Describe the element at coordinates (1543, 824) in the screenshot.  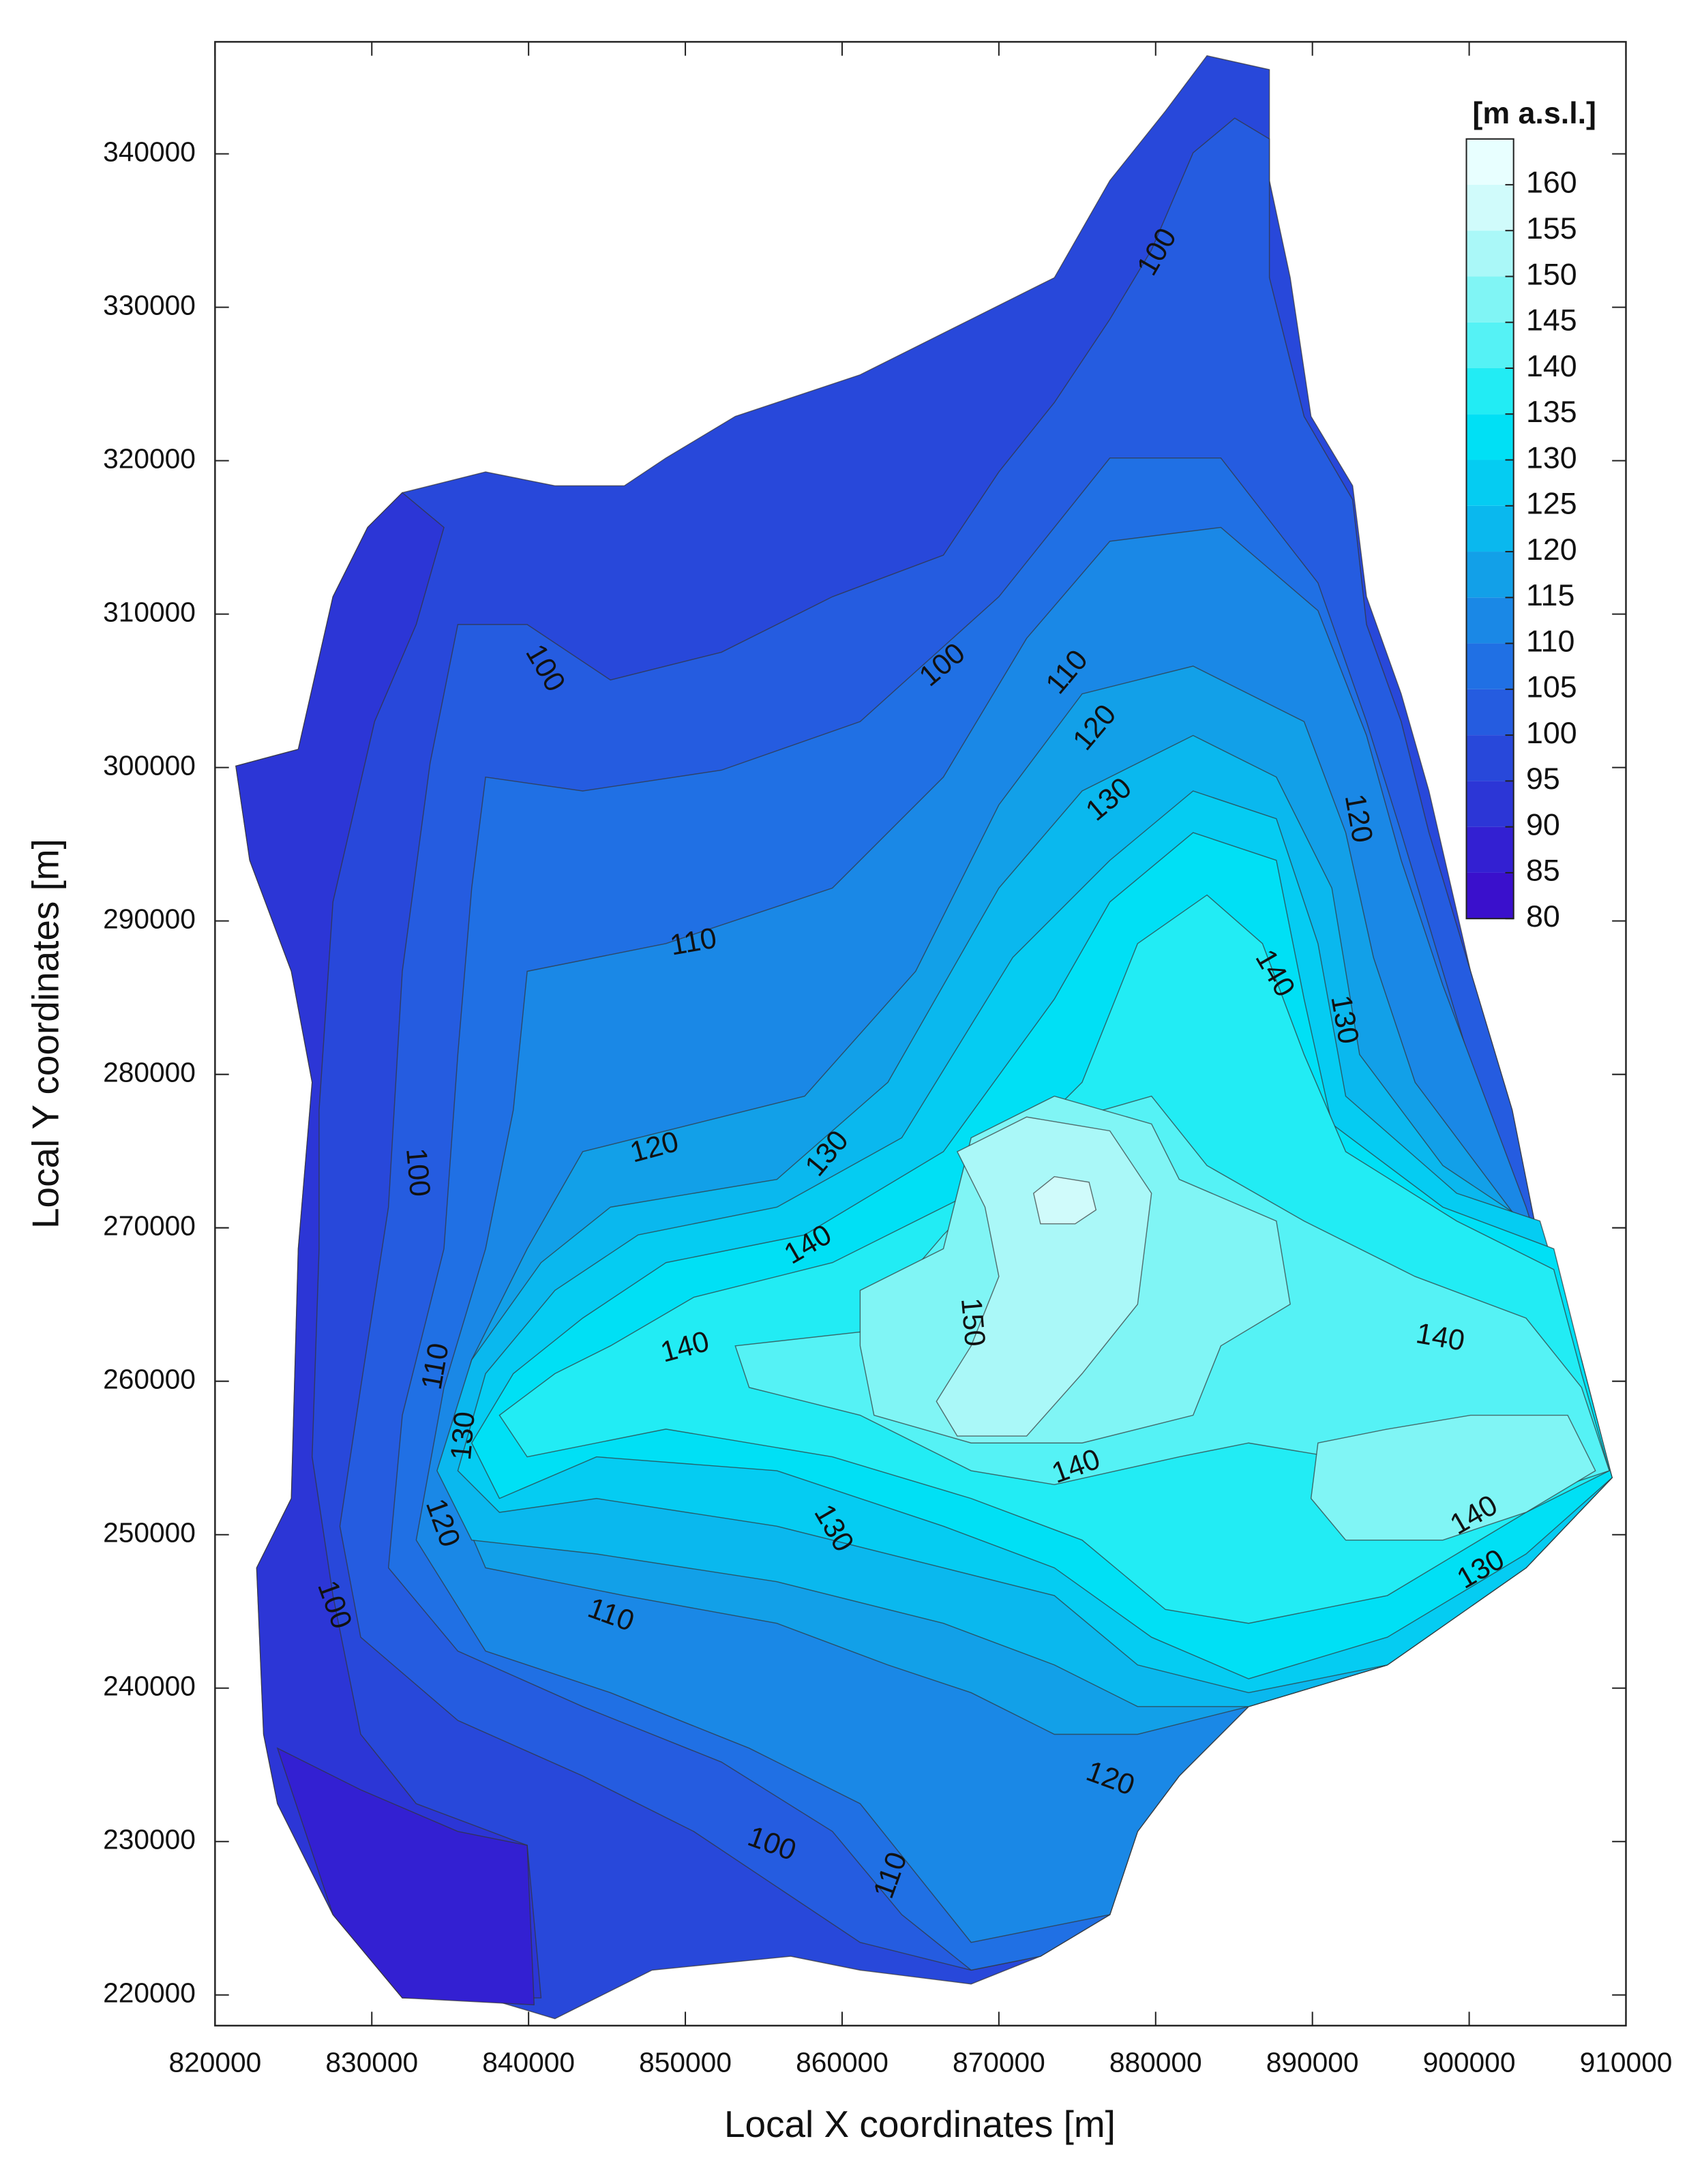
I see `colorbar-label: 90` at that location.